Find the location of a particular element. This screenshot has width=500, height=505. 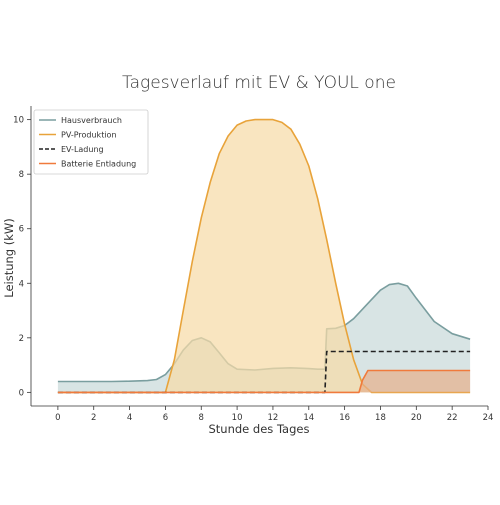

y-tick-label: 8 is located at coordinates (21, 175).